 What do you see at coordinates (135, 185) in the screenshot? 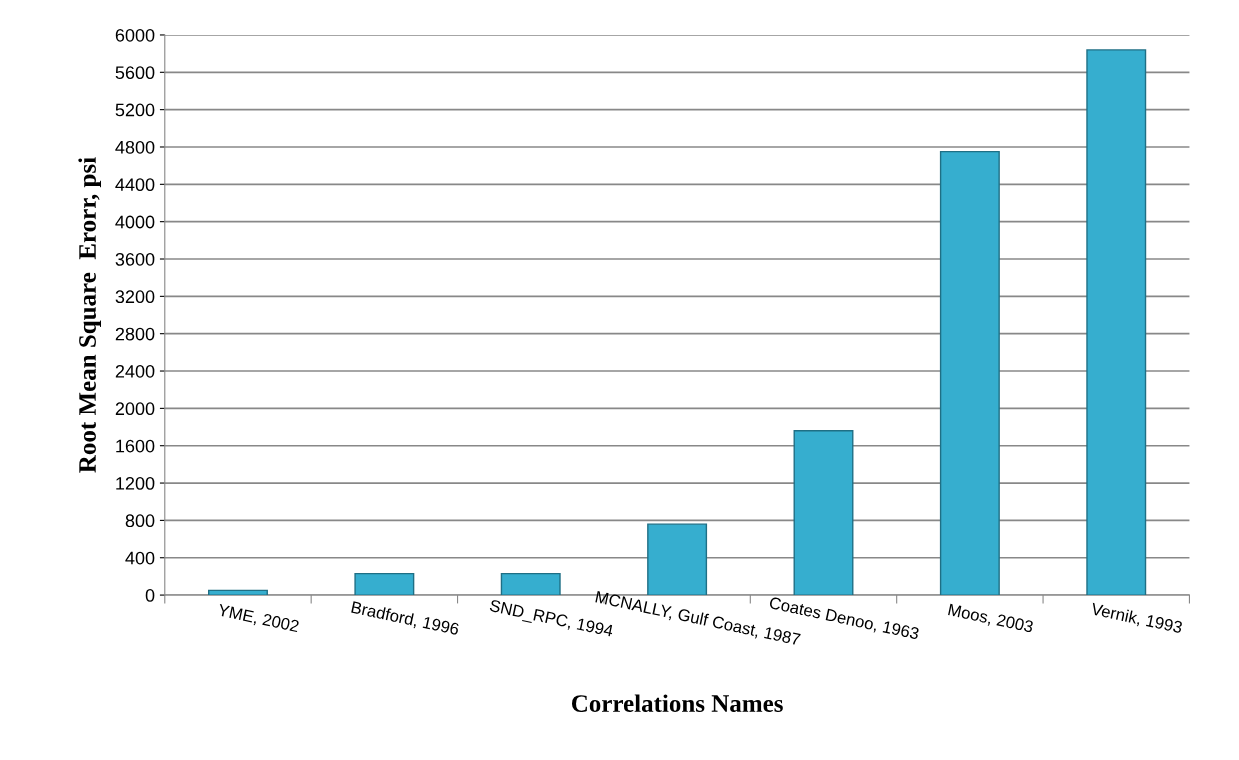
I see `y-tick-label: 4400` at bounding box center [135, 185].